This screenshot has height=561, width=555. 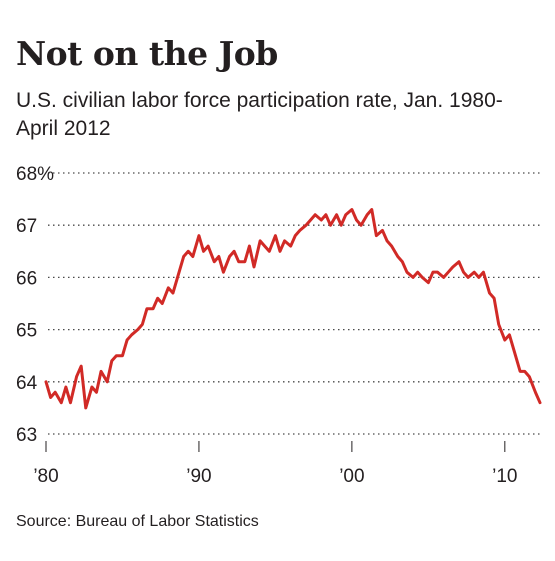 What do you see at coordinates (26, 278) in the screenshot?
I see `y-tick-label: 66` at bounding box center [26, 278].